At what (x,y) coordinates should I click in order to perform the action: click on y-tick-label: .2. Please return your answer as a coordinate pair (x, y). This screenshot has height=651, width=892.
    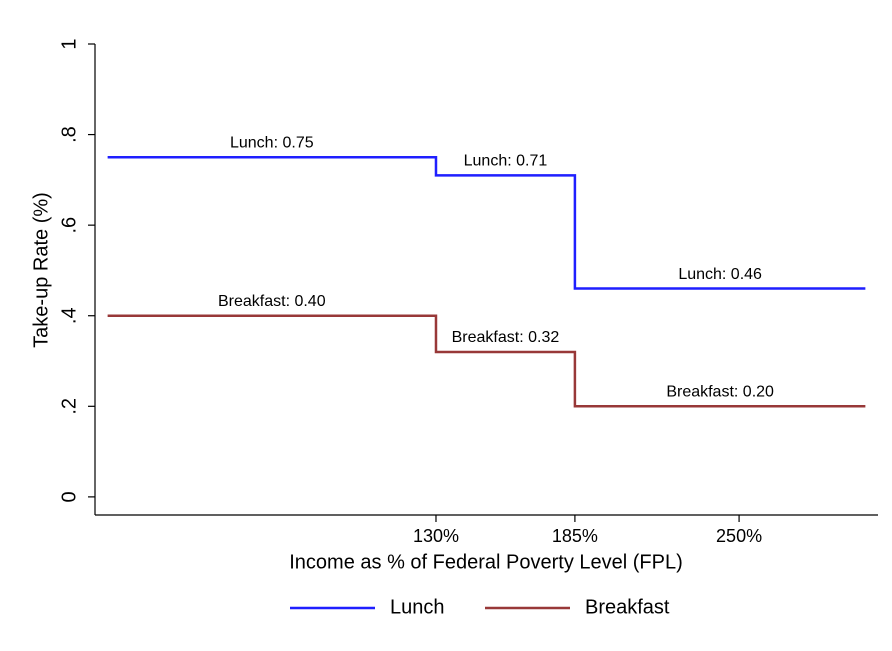
    Looking at the image, I should click on (69, 406).